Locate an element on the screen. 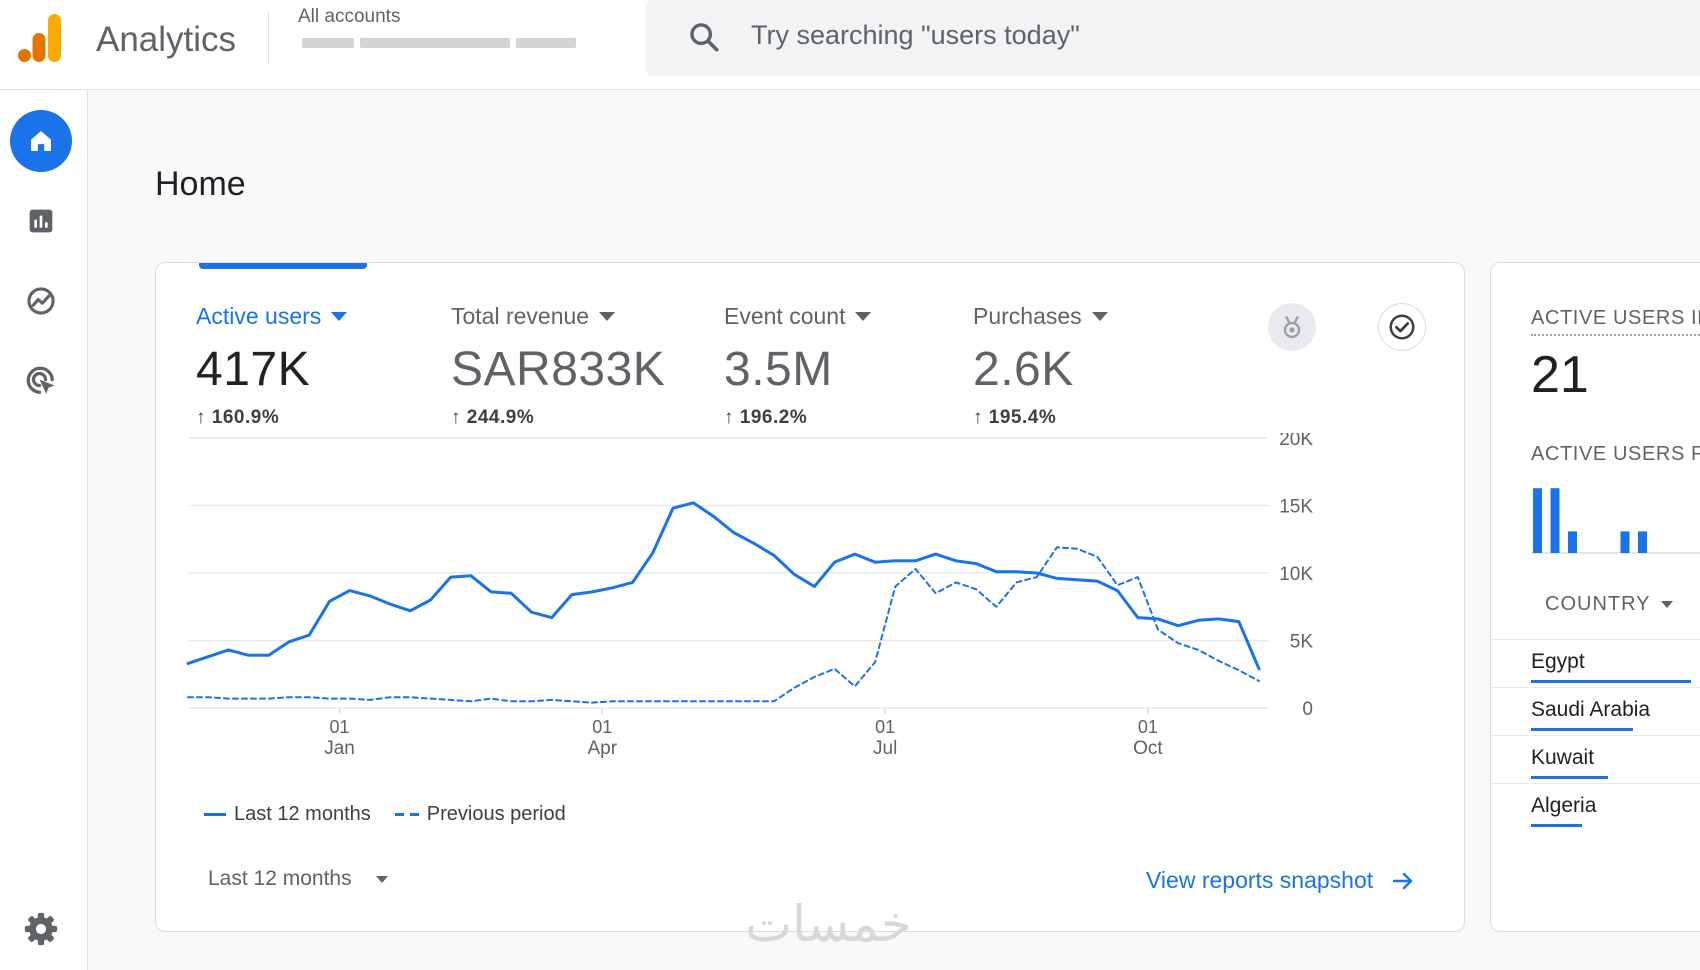  x-tick-month-label: Jan is located at coordinates (339, 748).